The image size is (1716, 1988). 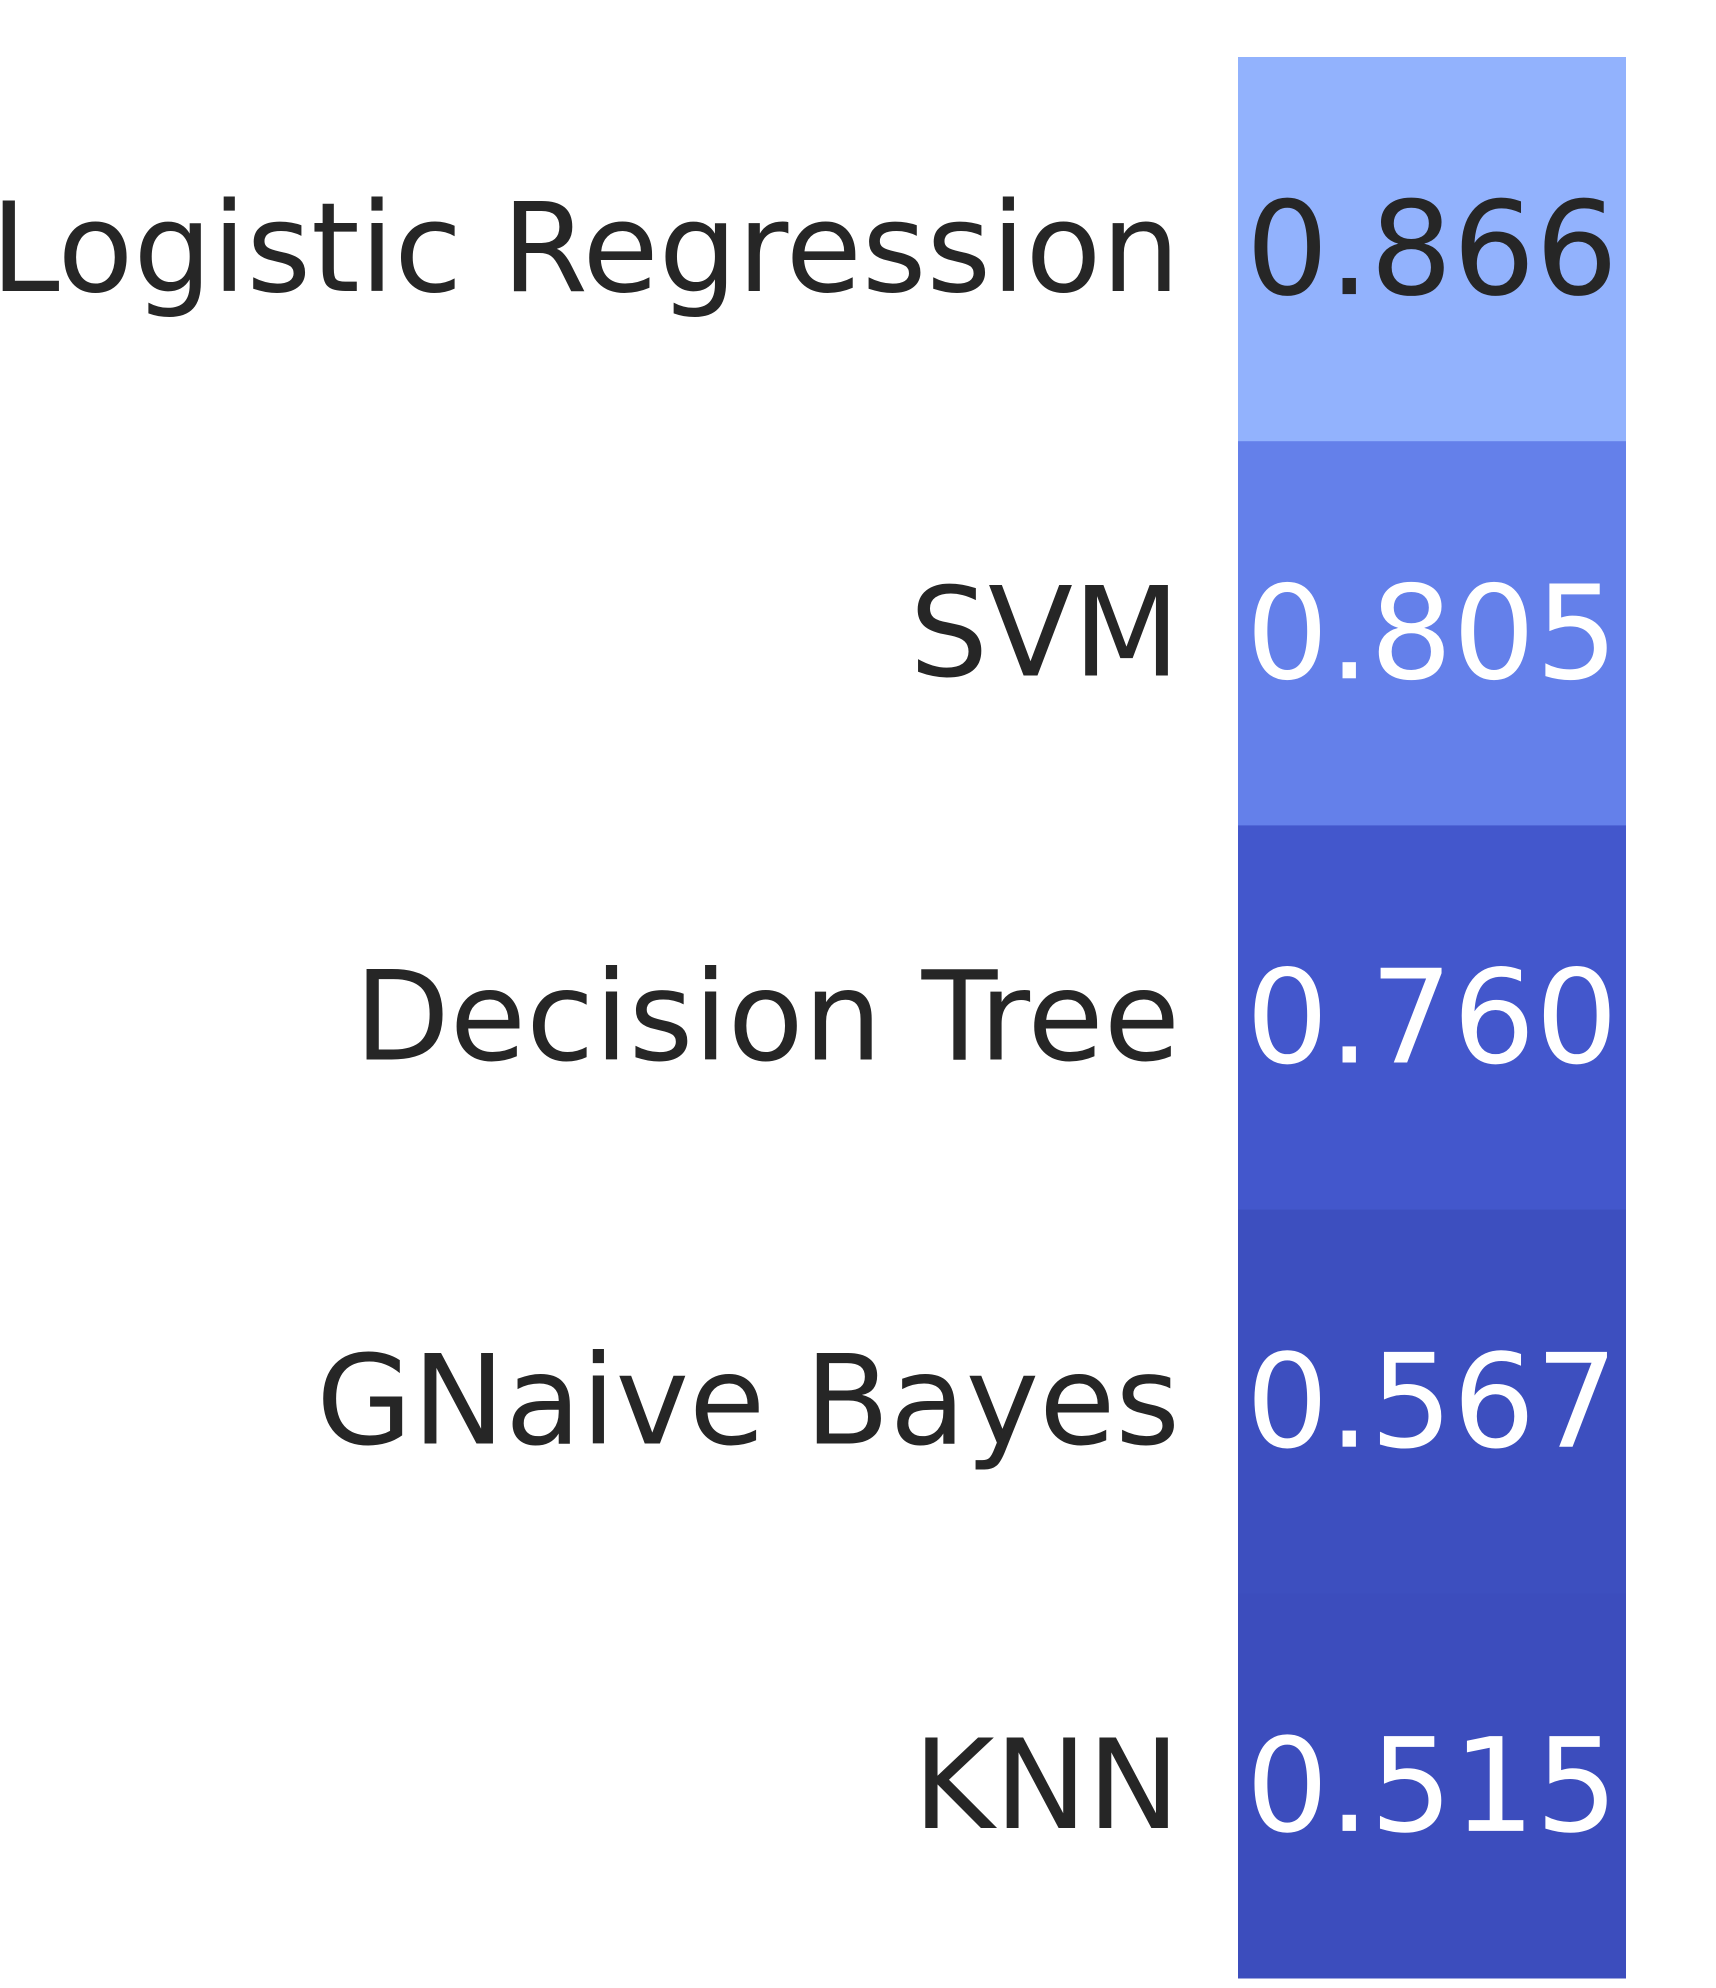 I want to click on cell-value-gnaive-bayes: 0.567, so click(x=1432, y=1402).